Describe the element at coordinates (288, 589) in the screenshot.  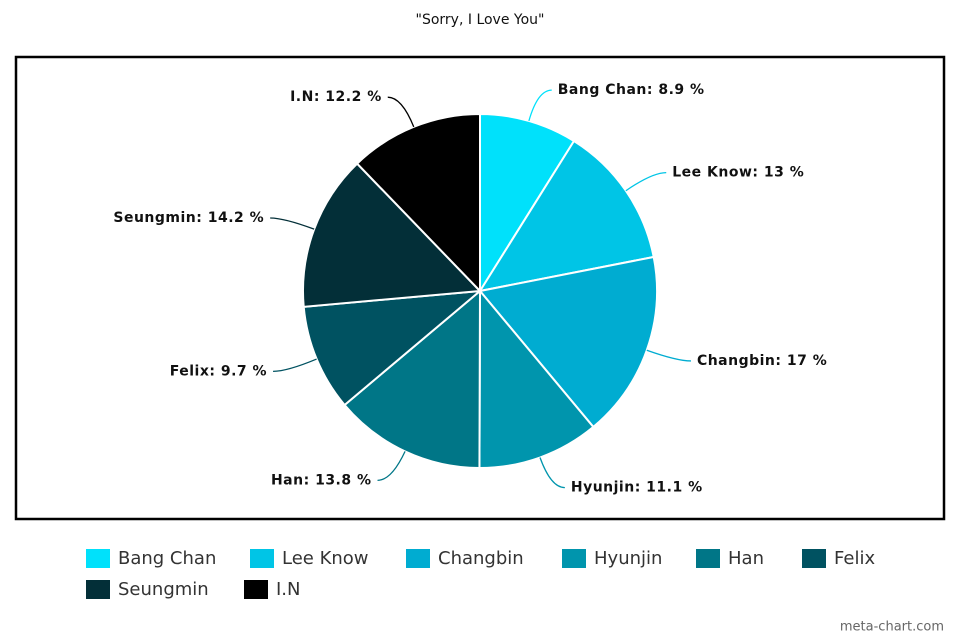
I see `legend-label: I.N` at that location.